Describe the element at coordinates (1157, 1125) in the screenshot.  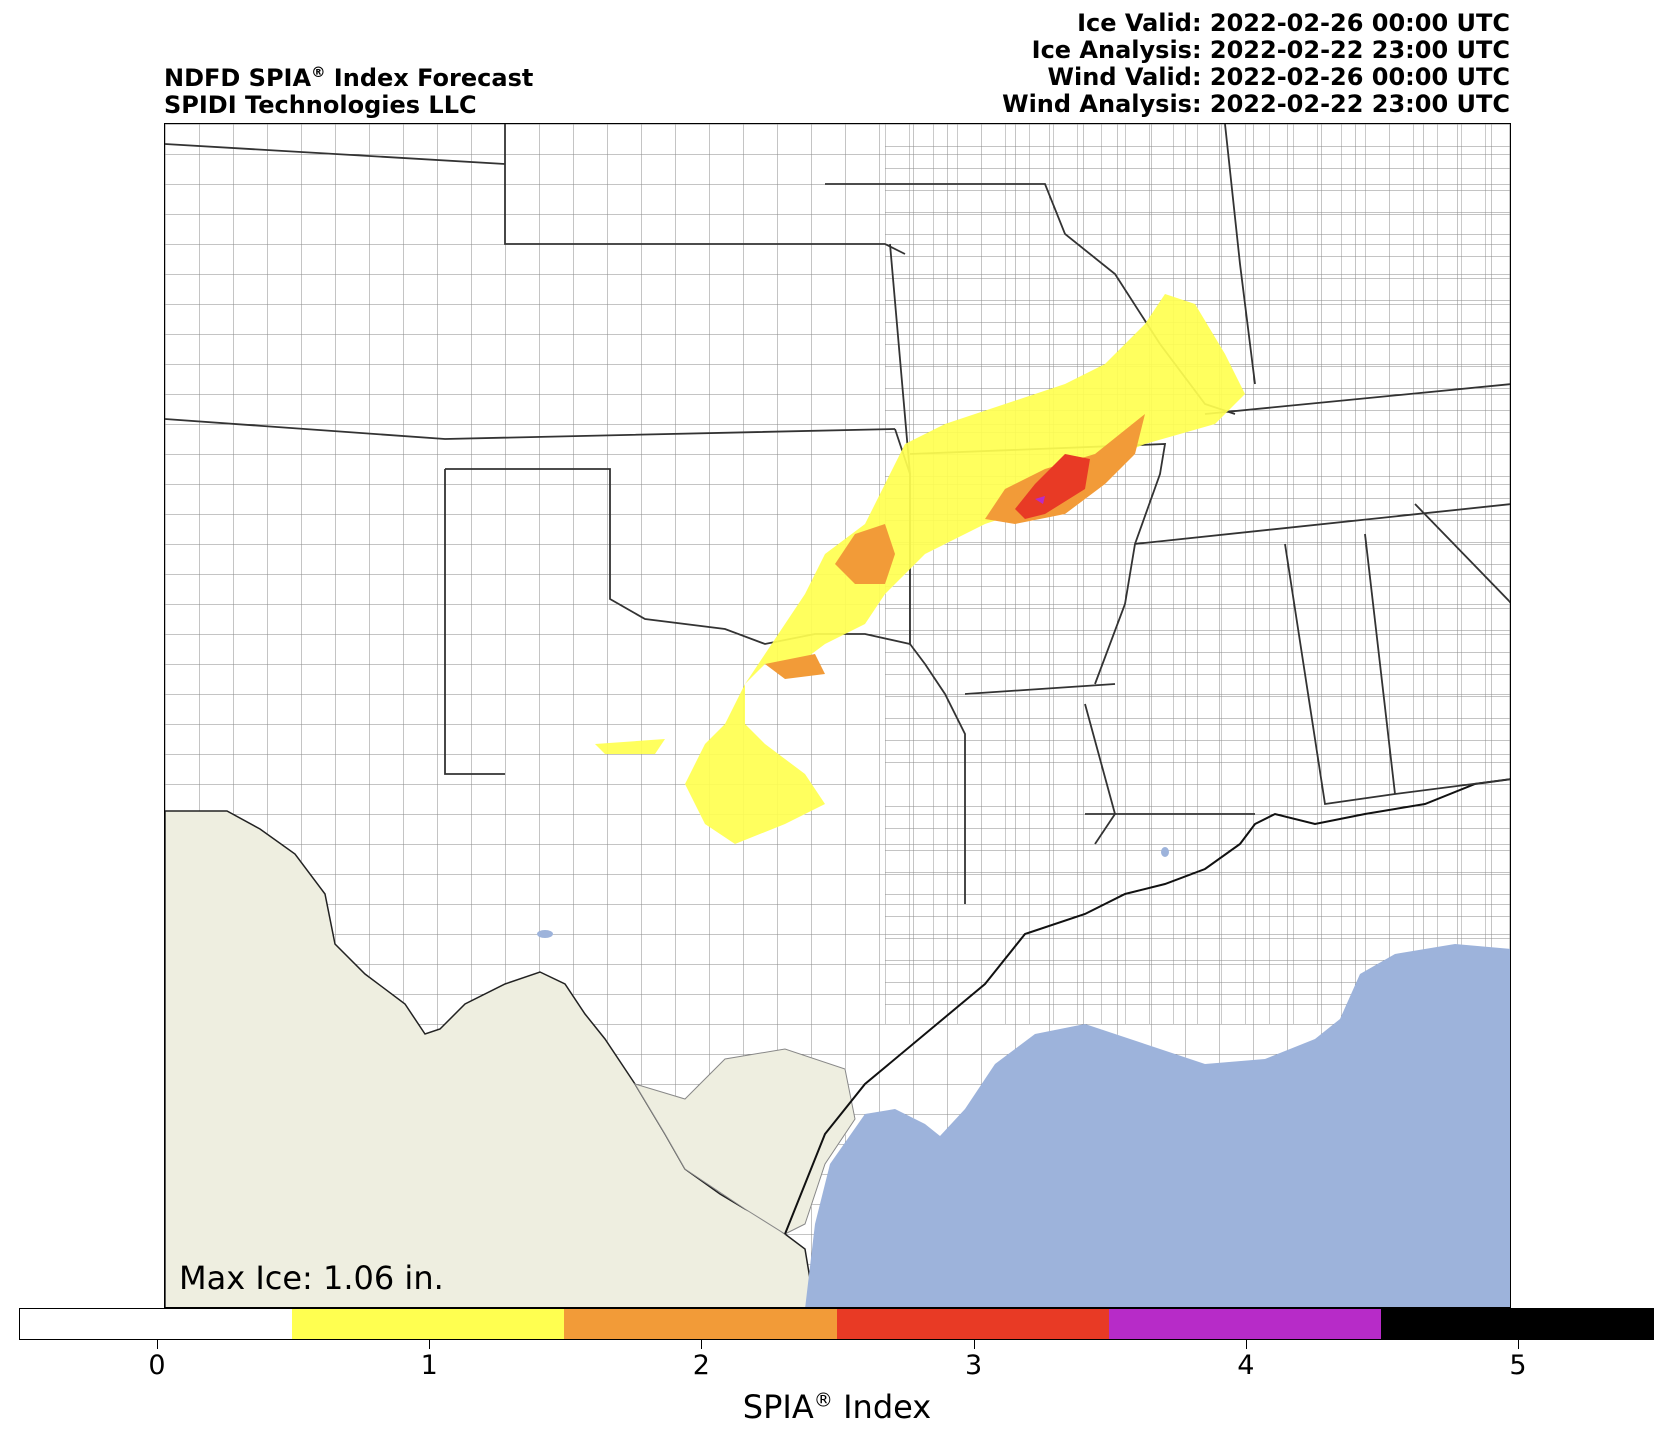
I see `gulf-of-mexico` at that location.